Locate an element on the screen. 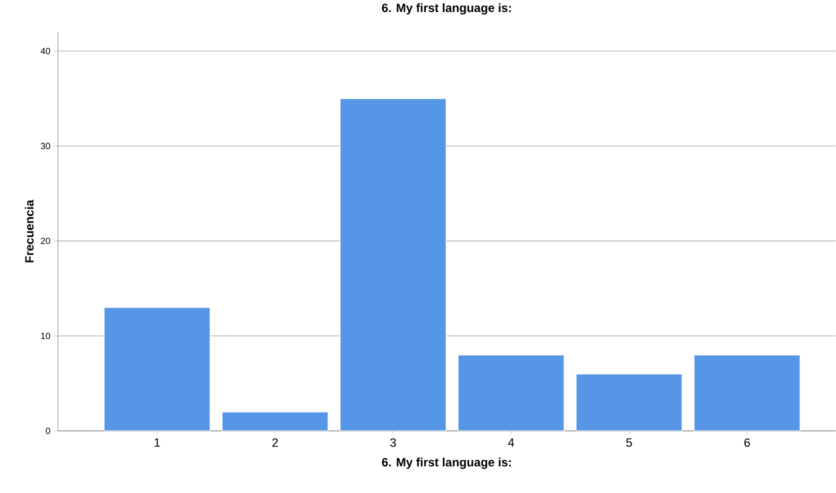 This screenshot has width=836, height=493. x-tick-label: 3 is located at coordinates (393, 442).